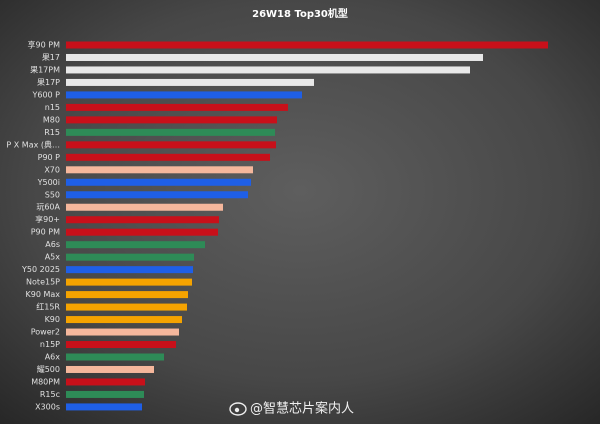 Image resolution: width=600 pixels, height=424 pixels. I want to click on category-label: P90 PM, so click(45, 232).